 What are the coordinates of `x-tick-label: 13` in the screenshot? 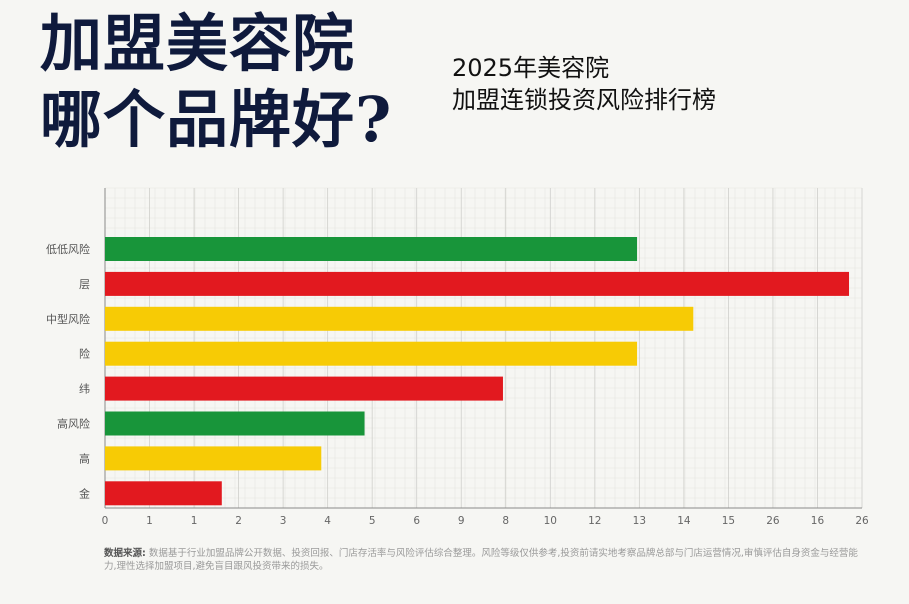 It's located at (639, 521).